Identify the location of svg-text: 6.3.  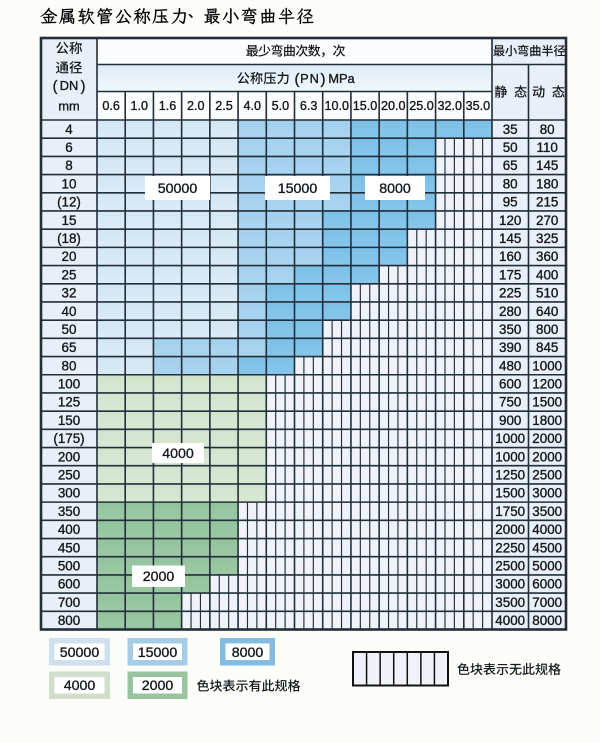
(309, 106).